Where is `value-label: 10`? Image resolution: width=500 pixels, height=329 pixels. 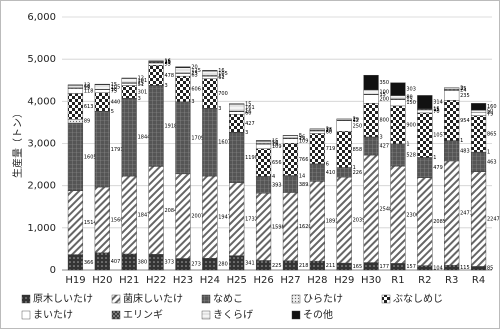
value-label: 10 is located at coordinates (114, 90).